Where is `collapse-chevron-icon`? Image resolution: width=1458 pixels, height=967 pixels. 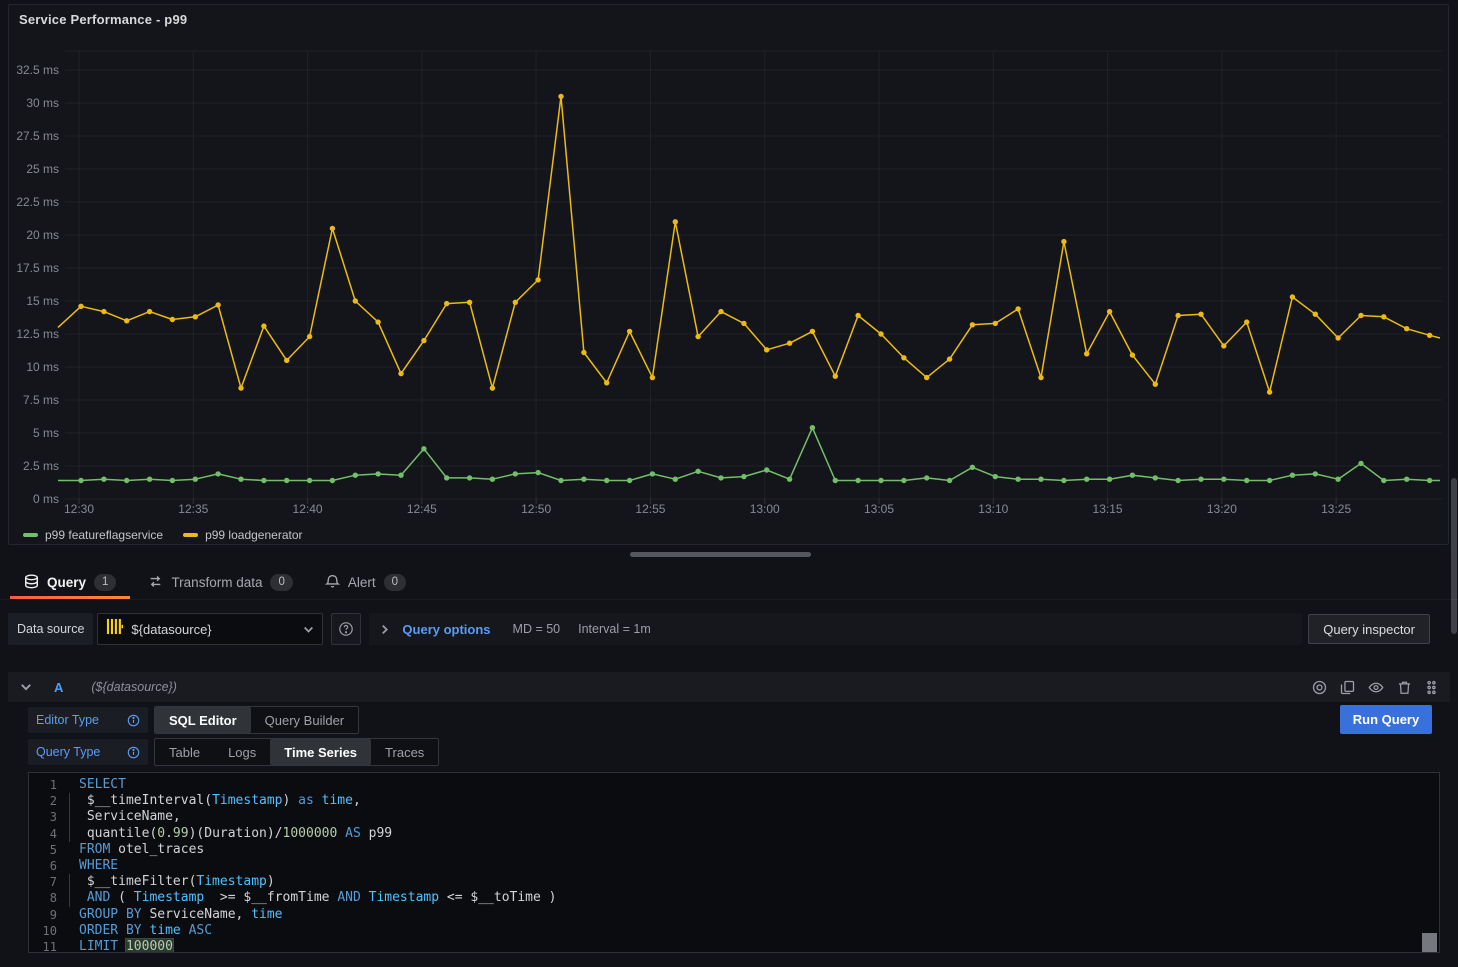
collapse-chevron-icon is located at coordinates (26, 687).